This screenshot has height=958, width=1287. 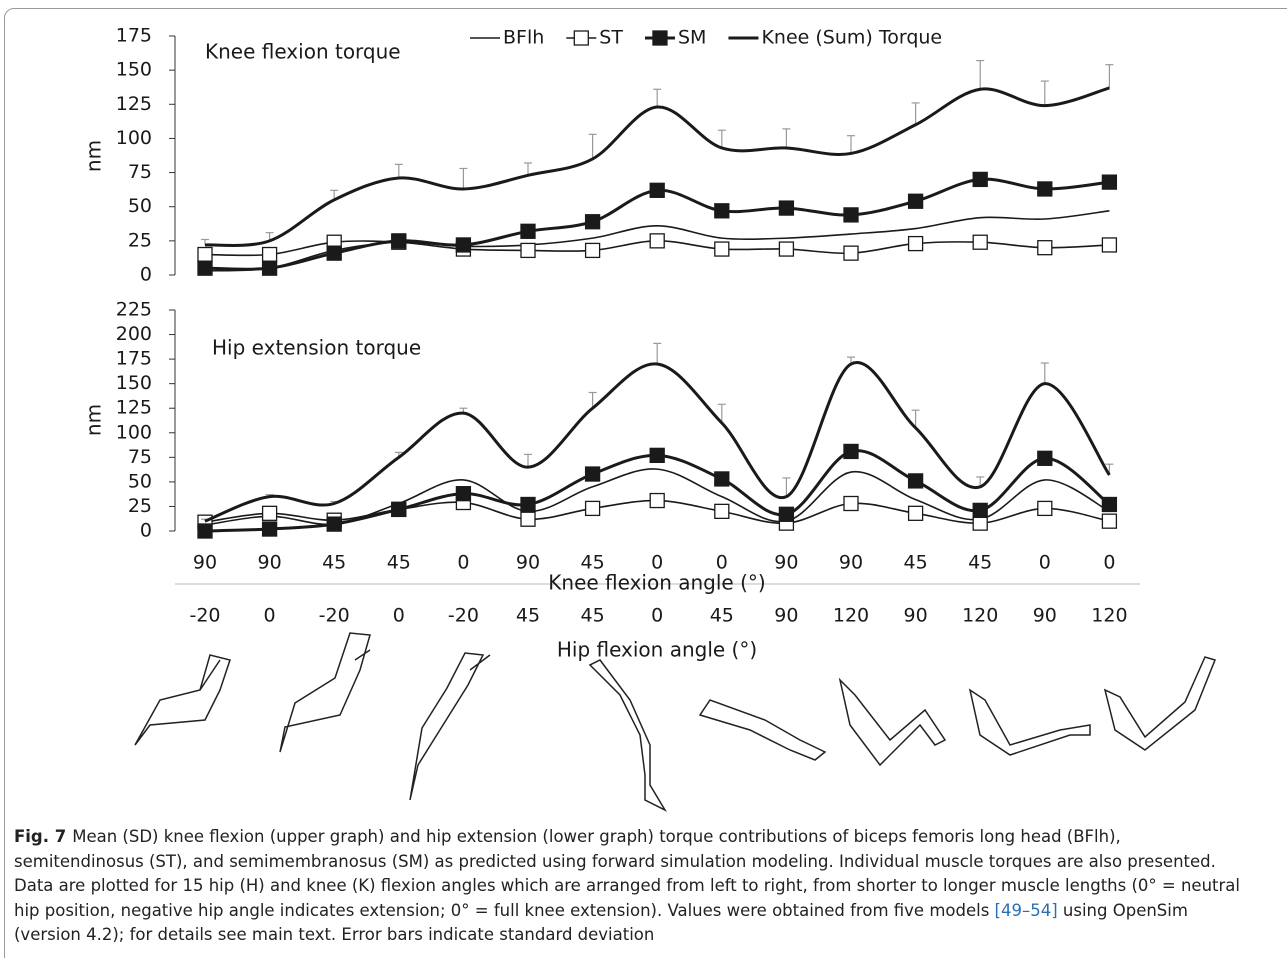 I want to click on caption-text: using OpenSim, so click(x=1122, y=910).